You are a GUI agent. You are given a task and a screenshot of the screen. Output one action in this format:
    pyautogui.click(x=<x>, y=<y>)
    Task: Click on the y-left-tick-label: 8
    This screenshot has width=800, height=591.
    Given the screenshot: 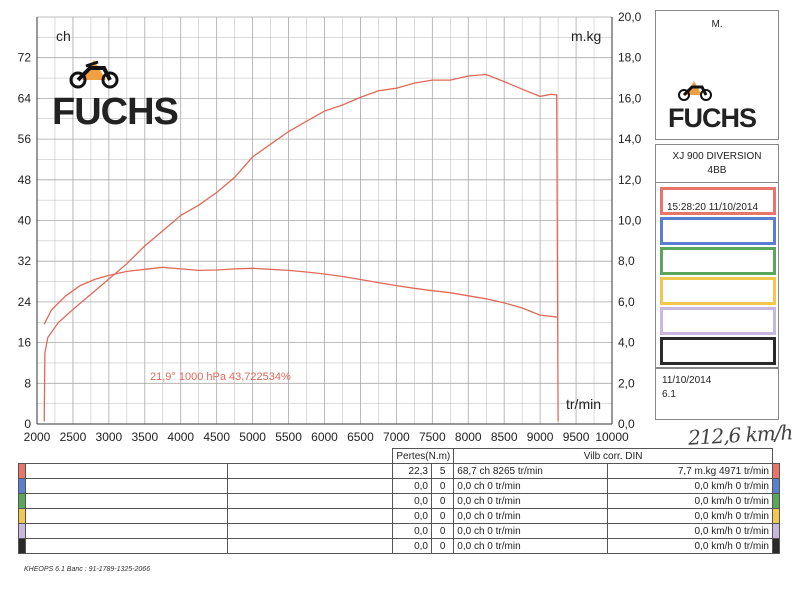 What is the action you would take?
    pyautogui.click(x=27, y=383)
    